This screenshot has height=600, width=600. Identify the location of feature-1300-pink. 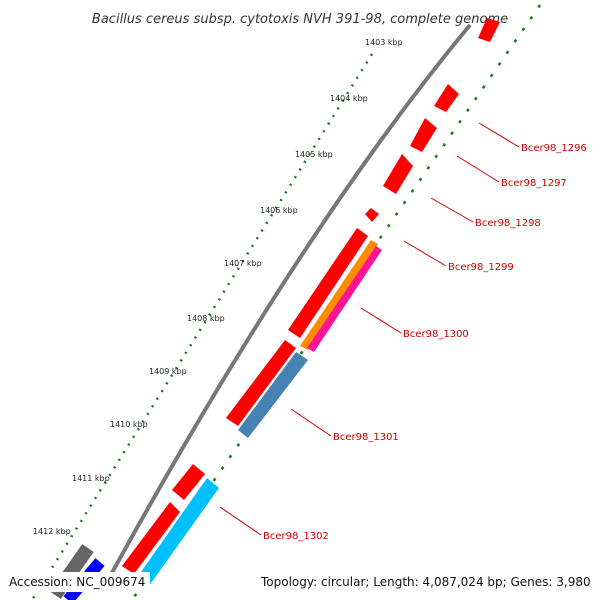
(344, 299).